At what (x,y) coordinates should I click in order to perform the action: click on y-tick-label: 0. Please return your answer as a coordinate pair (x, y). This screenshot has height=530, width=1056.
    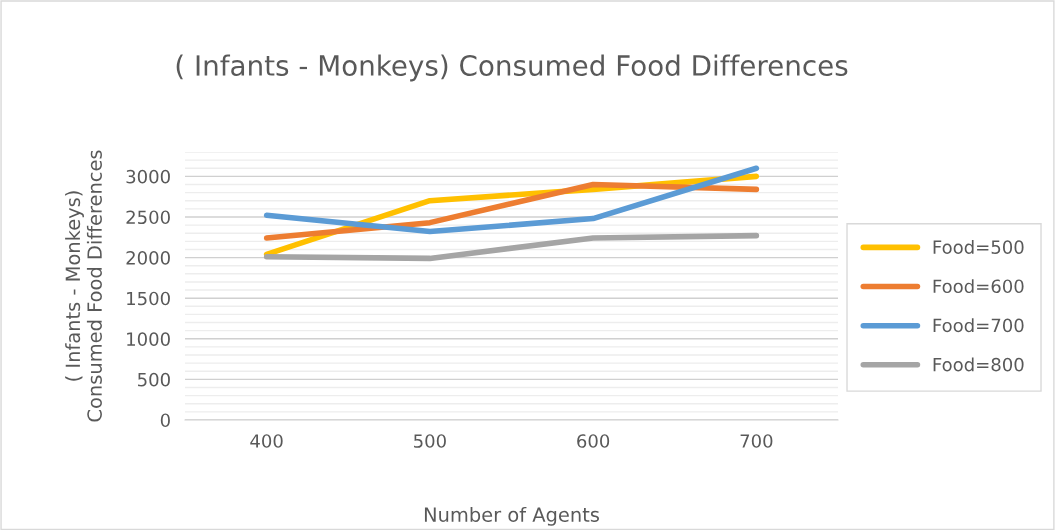
    Looking at the image, I should click on (165, 420).